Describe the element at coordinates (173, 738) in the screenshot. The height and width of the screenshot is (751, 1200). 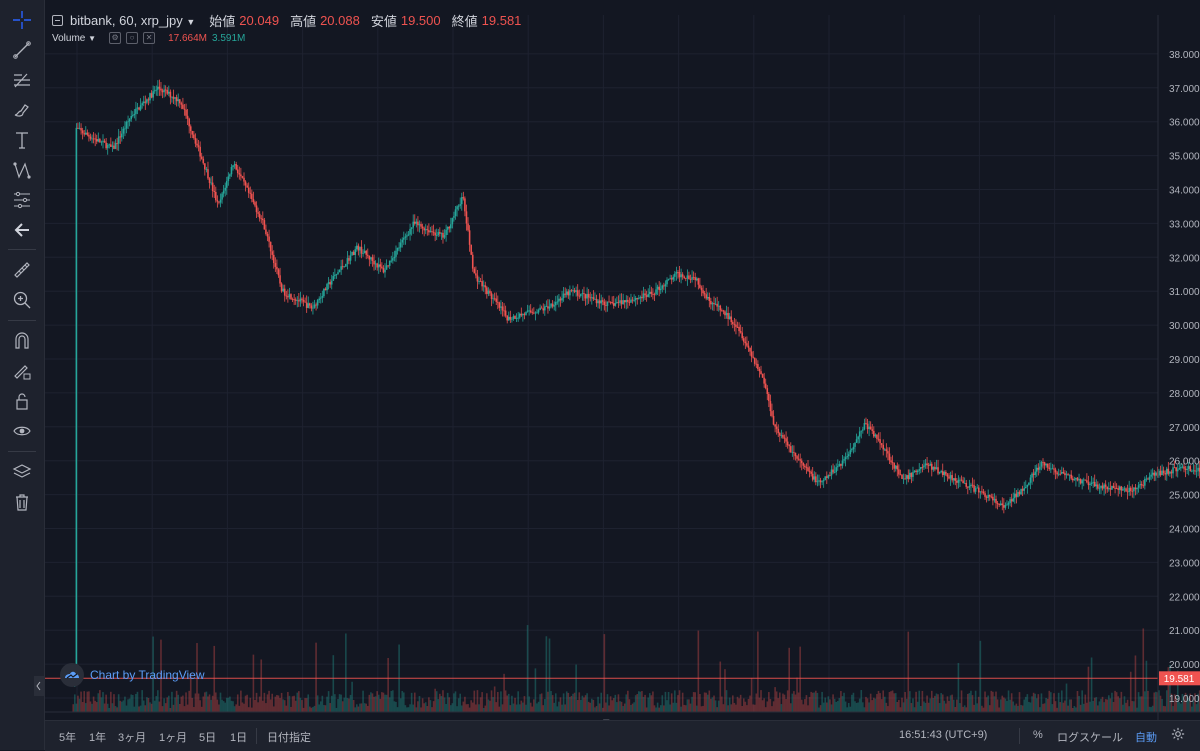
I see `timeframe-1m: 1ヶ月` at that location.